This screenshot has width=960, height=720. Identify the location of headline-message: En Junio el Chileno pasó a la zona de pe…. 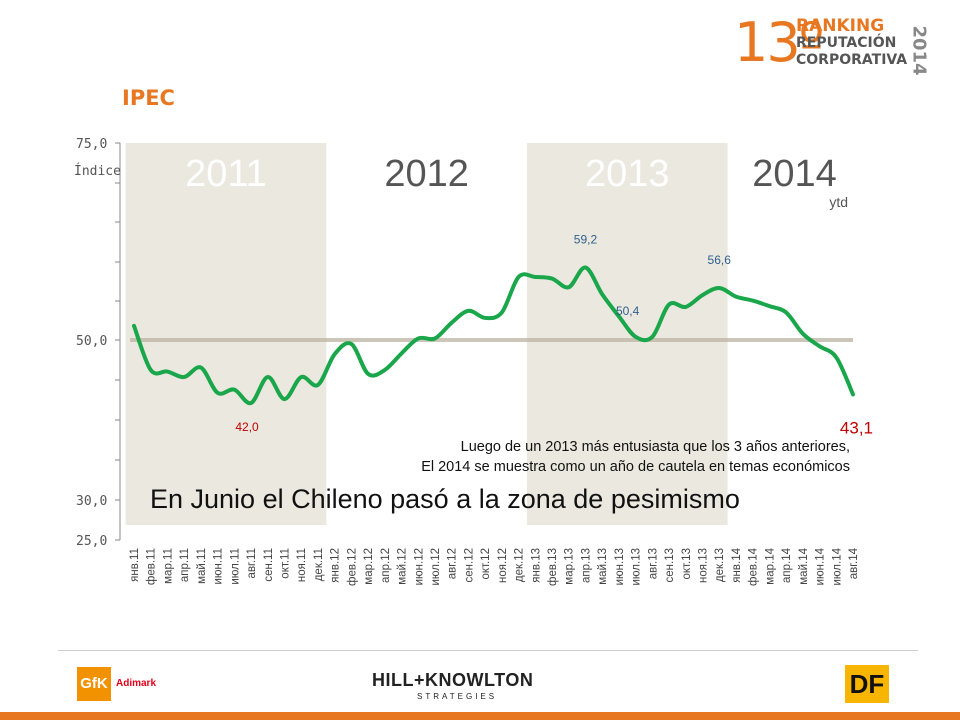
(445, 499).